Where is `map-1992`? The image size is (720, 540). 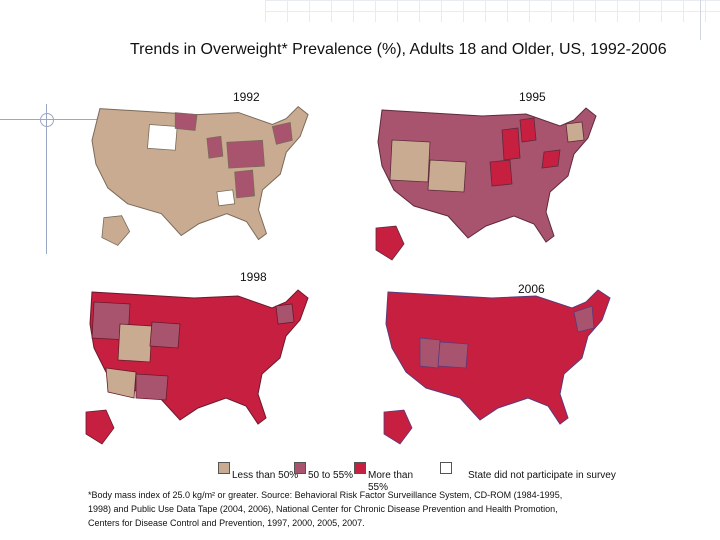
map-1992 is located at coordinates (202, 180).